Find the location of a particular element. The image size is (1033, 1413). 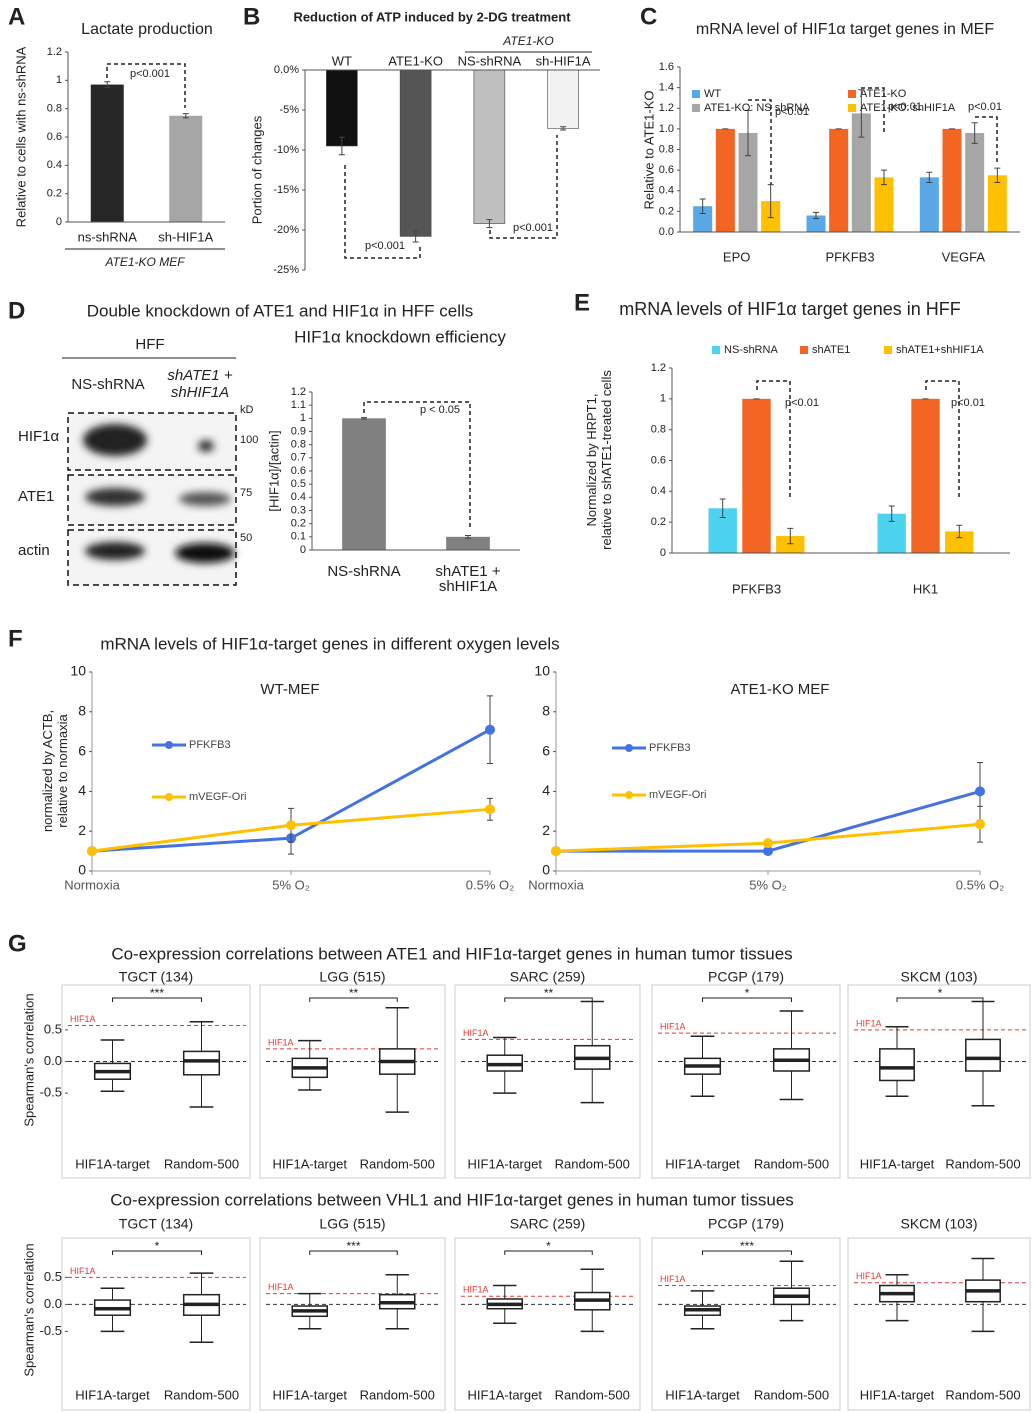

y-tick-label: 2 is located at coordinates (546, 830).